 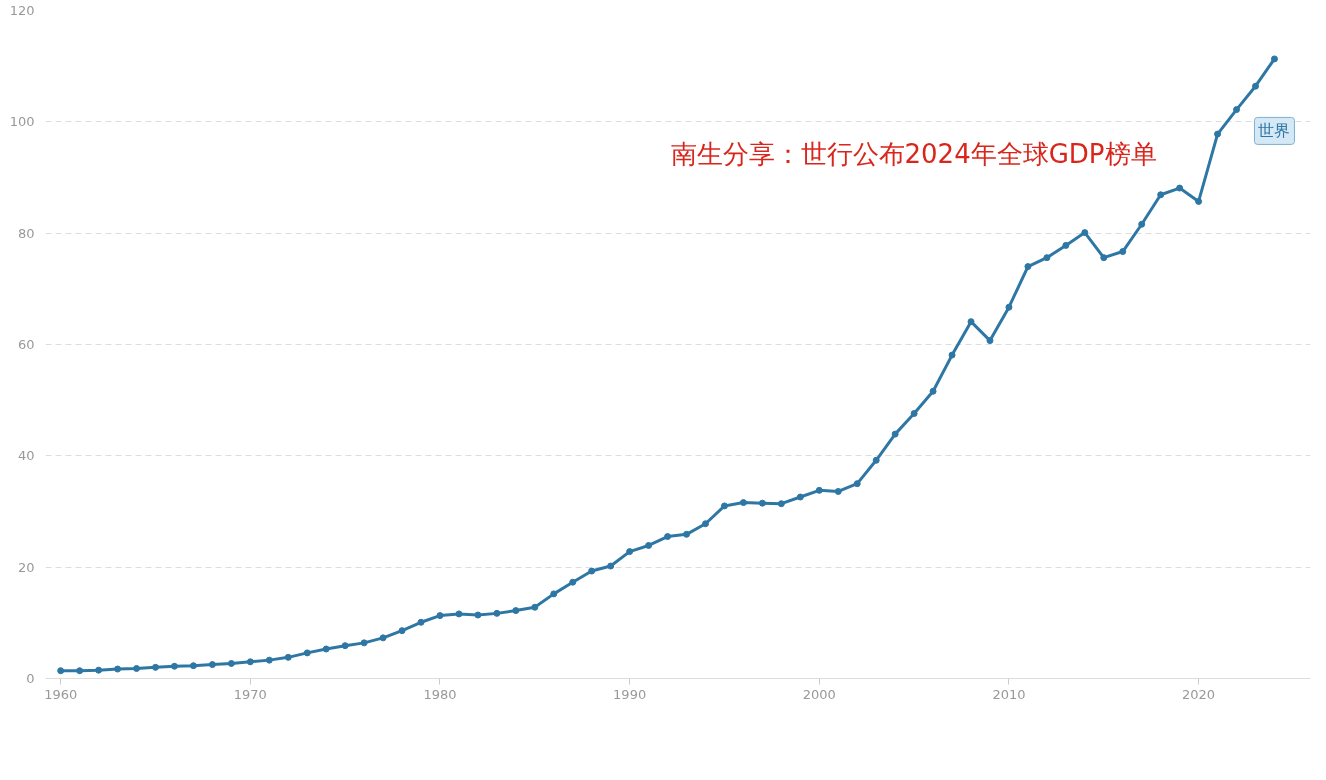 I want to click on y-tick-label: 120, so click(x=22, y=10).